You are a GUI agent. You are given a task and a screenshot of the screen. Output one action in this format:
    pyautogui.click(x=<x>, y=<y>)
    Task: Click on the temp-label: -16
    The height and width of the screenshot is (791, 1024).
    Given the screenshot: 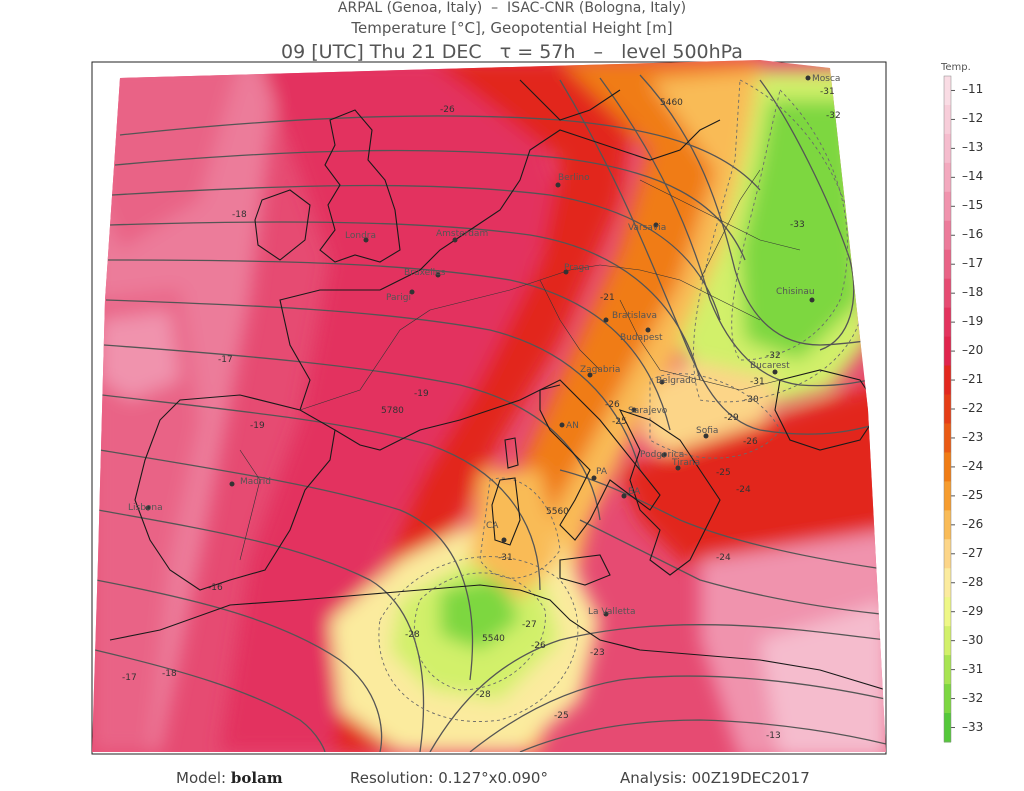 What is the action you would take?
    pyautogui.click(x=215, y=588)
    